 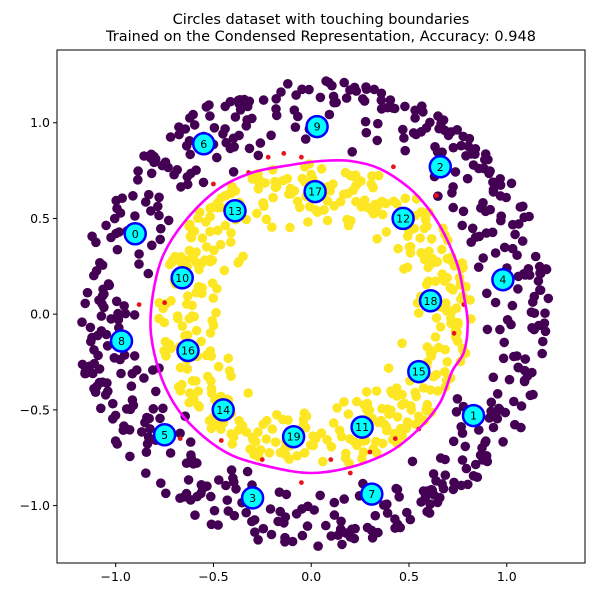 What do you see at coordinates (188, 351) in the screenshot?
I see `center-label: 16` at bounding box center [188, 351].